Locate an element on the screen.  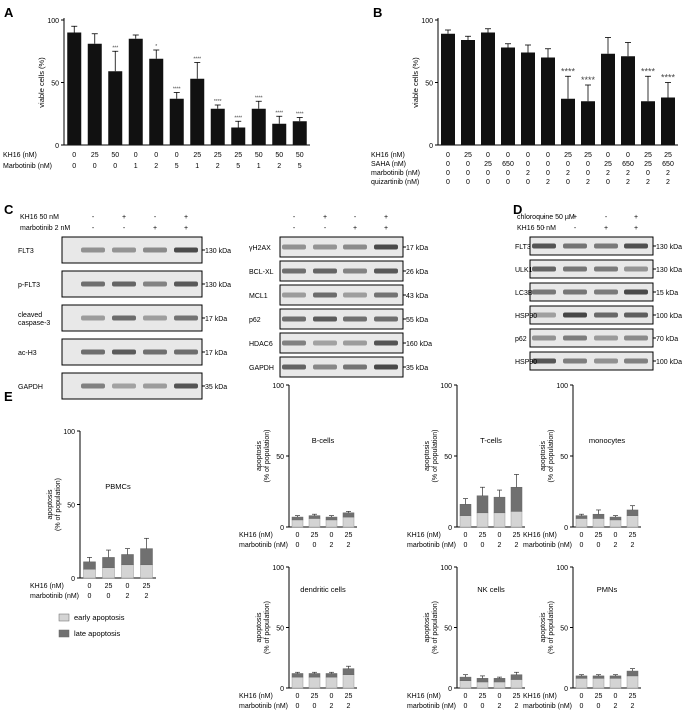
marbotinib-value: 2 is located at coordinates (633, 706).